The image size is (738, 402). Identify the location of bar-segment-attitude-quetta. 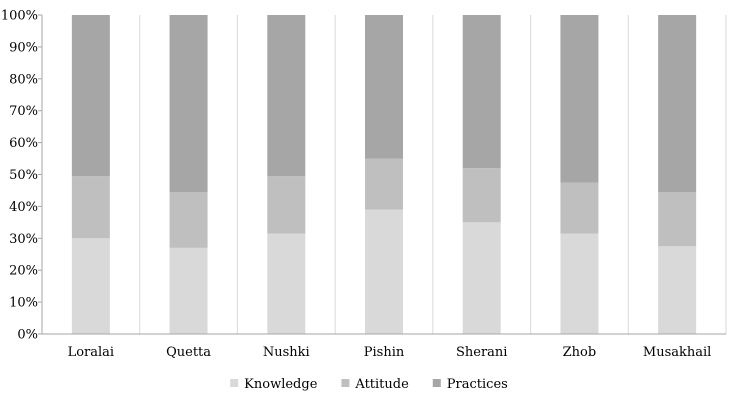
(188, 220).